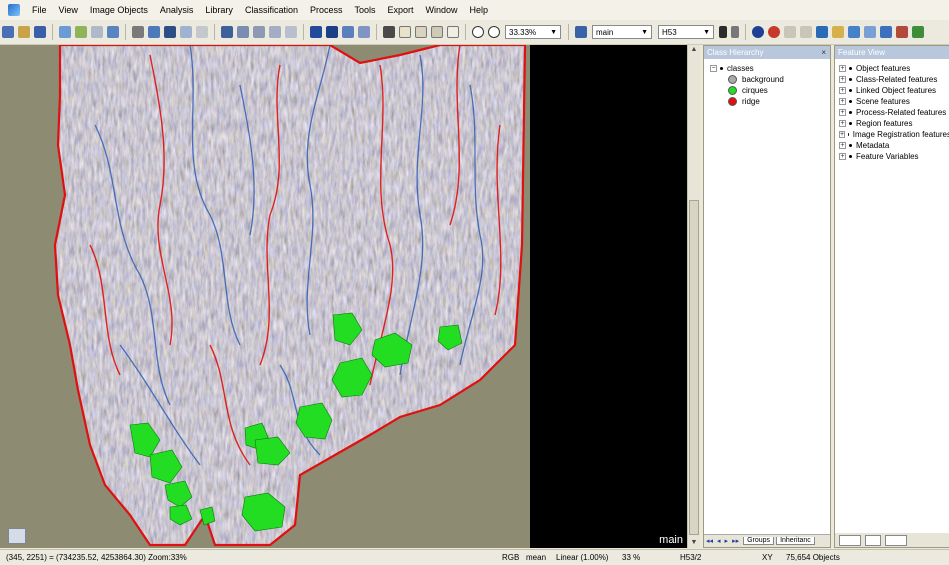 Image resolution: width=949 pixels, height=565 pixels. What do you see at coordinates (790, 32) in the screenshot?
I see `undo-icon` at bounding box center [790, 32].